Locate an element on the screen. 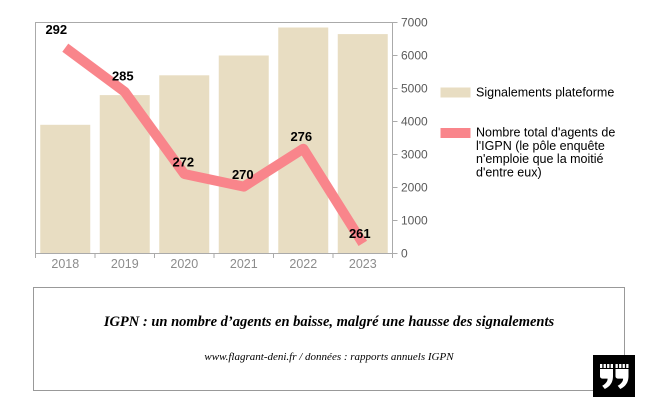  x-axis-label: 2019 is located at coordinates (125, 264).